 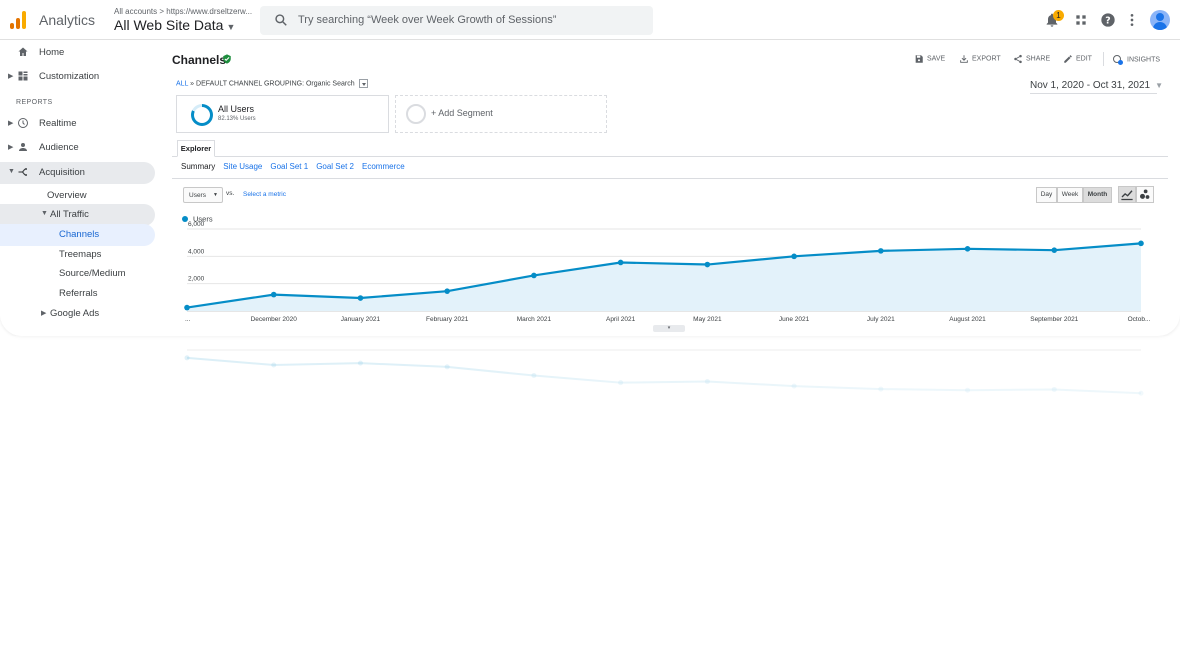 What do you see at coordinates (919, 59) in the screenshot?
I see `save-icon` at bounding box center [919, 59].